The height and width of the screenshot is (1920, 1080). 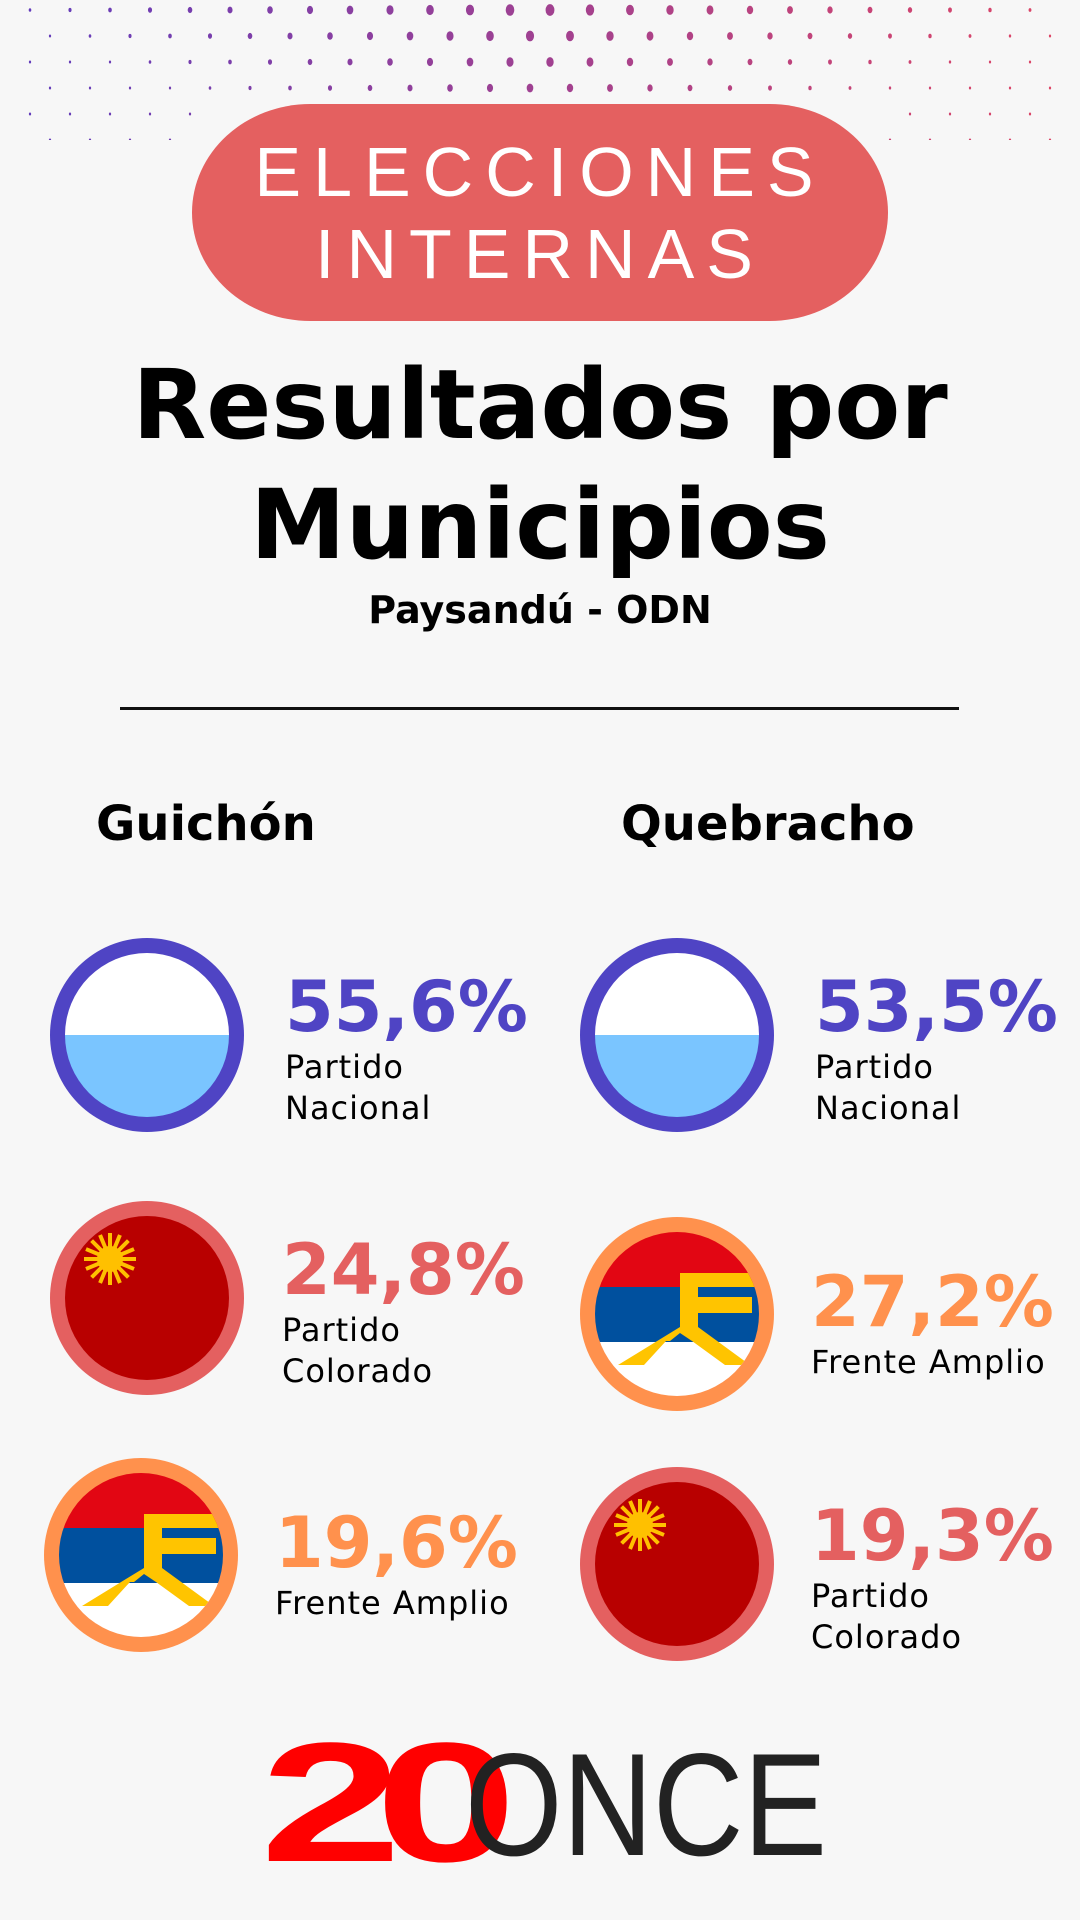 What do you see at coordinates (396, 1543) in the screenshot?
I see `result-percent: 19,6%` at bounding box center [396, 1543].